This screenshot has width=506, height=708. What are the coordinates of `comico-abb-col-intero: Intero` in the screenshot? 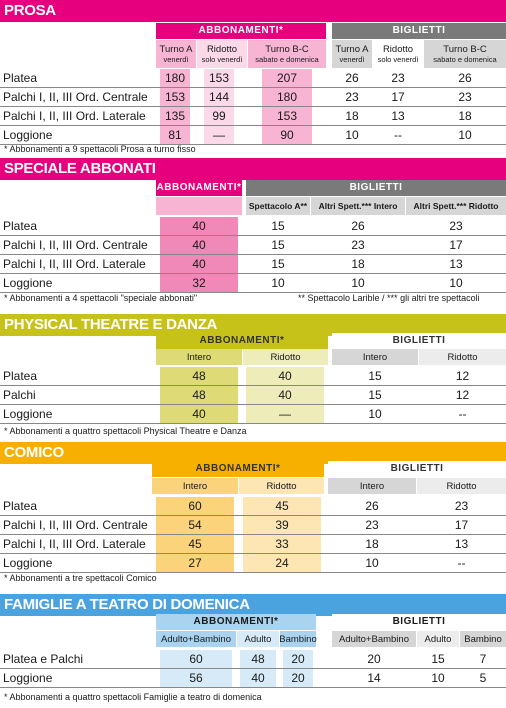 It's located at (195, 486).